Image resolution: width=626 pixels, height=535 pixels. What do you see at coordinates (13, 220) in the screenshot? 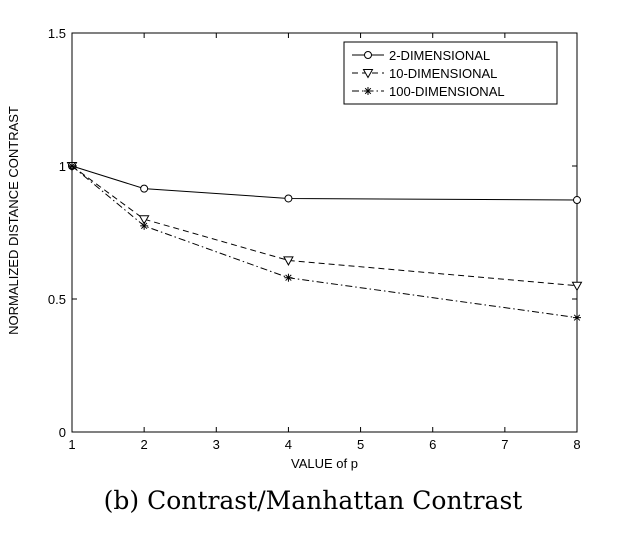
I see `y-axis-label: NORMALIZED DISTANCE CONTRAST` at bounding box center [13, 220].